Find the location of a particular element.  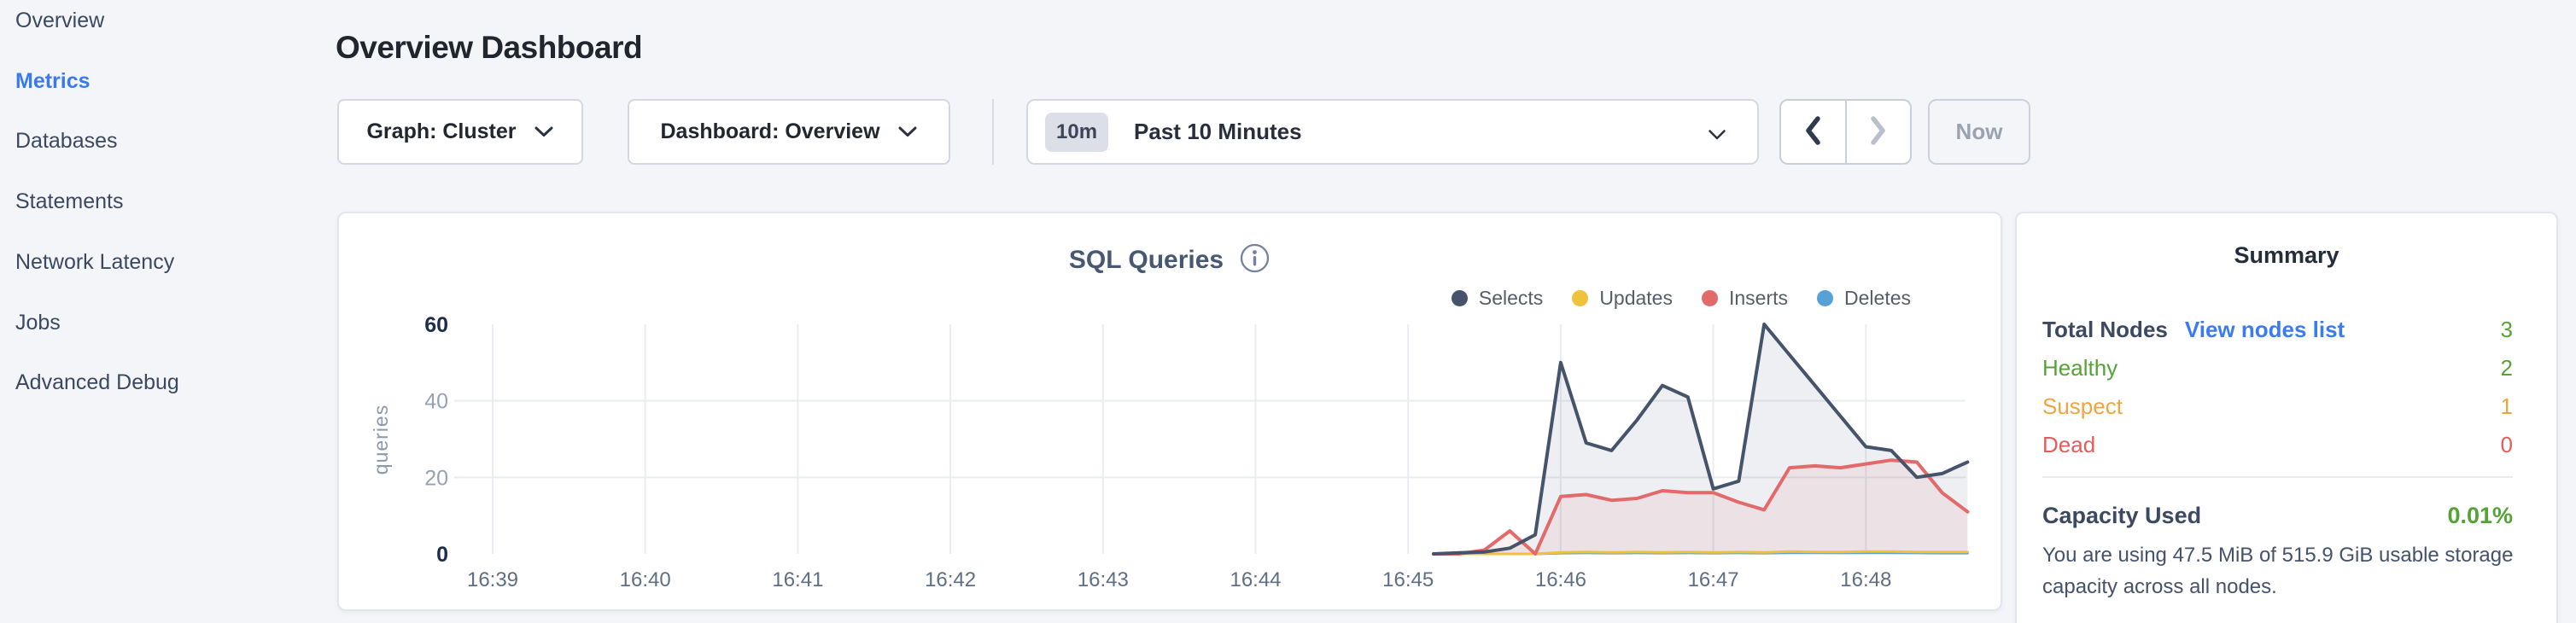

summary-row-label: Dead is located at coordinates (2069, 444).